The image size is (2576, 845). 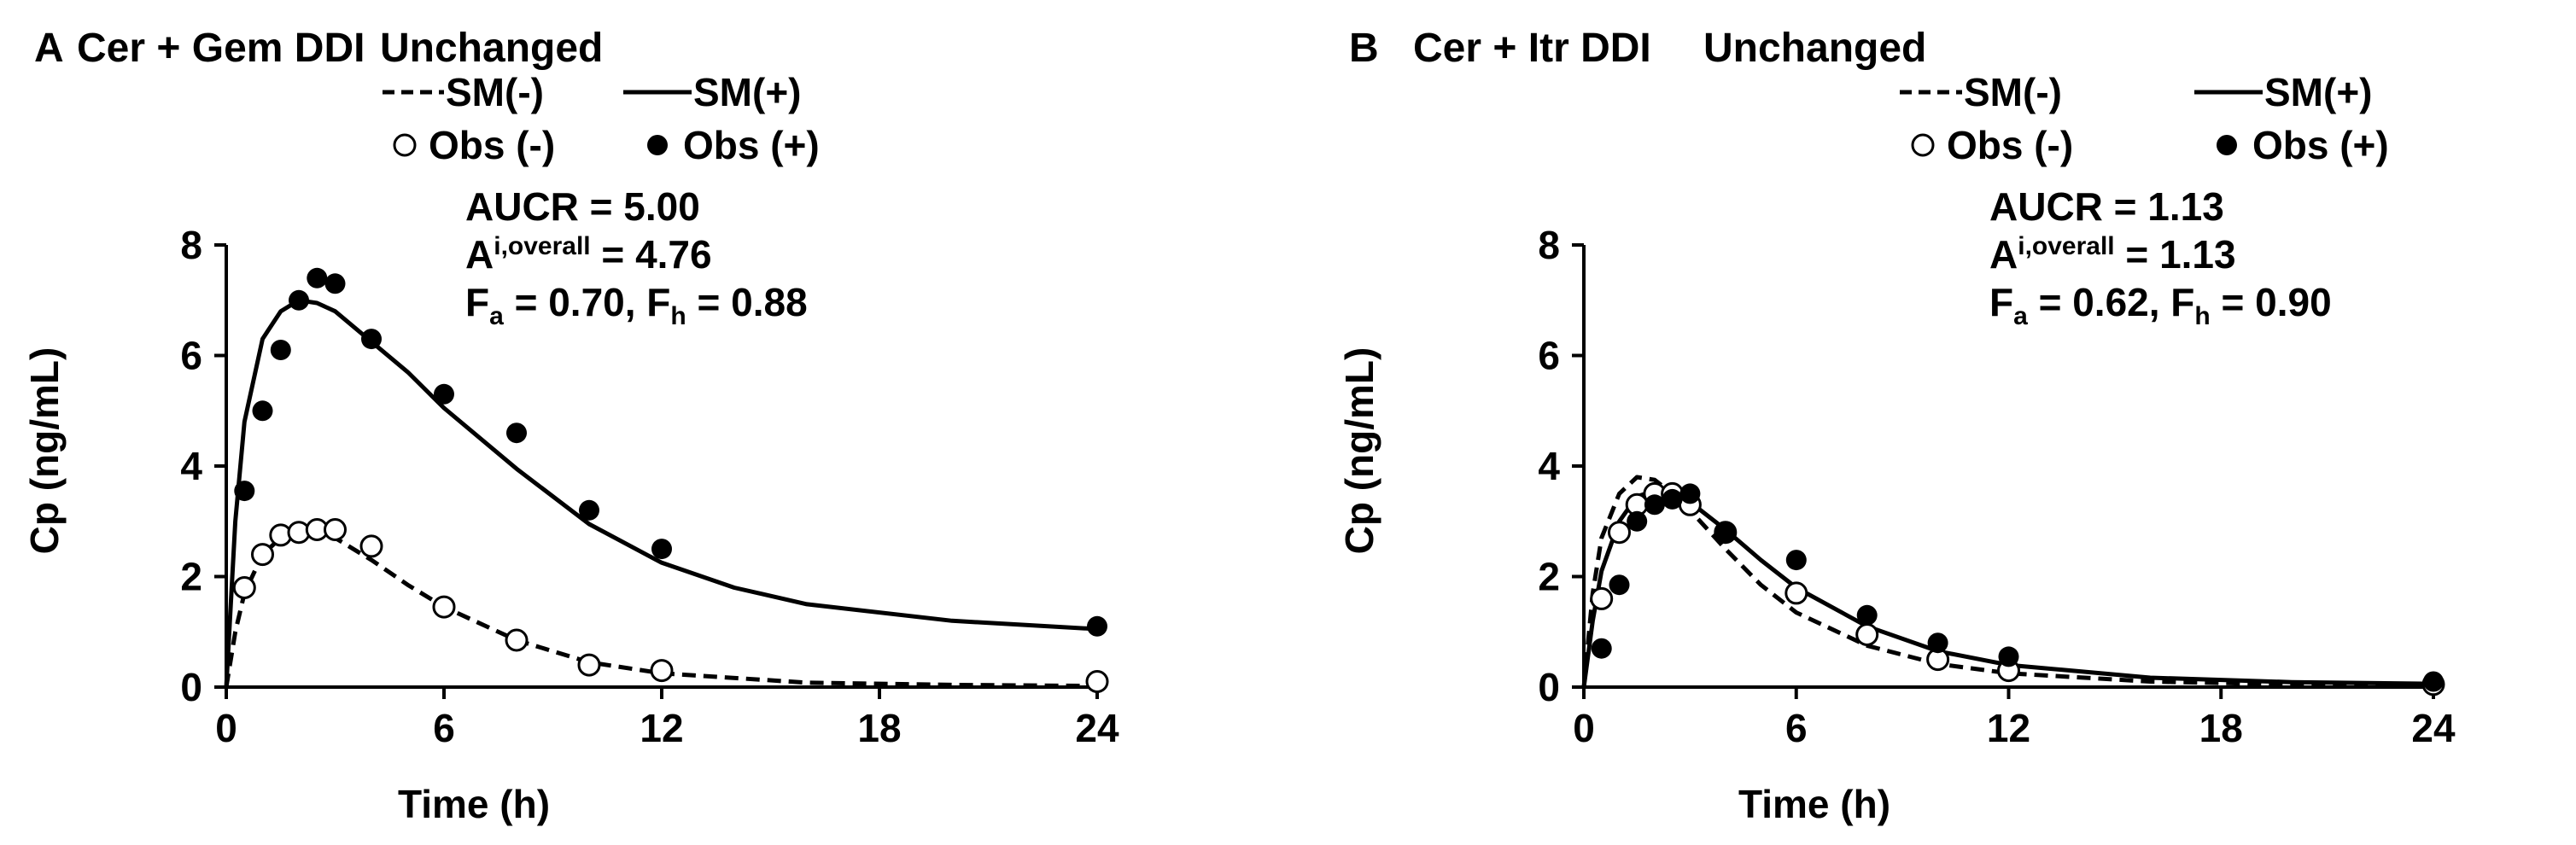 What do you see at coordinates (751, 145) in the screenshot?
I see `legend-a-obsplus-label: Obs (+)` at bounding box center [751, 145].